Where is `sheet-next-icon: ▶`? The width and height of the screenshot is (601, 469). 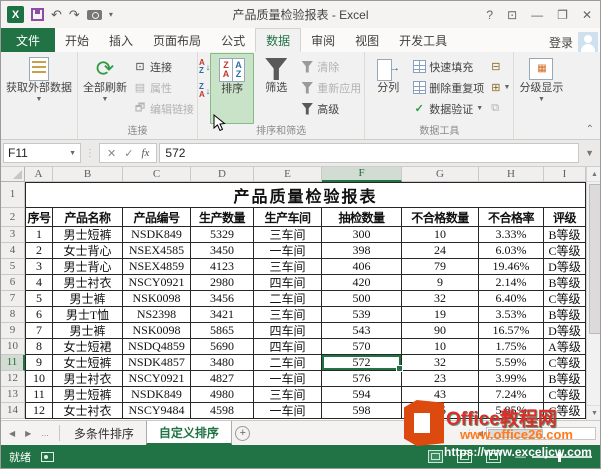
sheet-next-icon: ▶ is located at coordinates (28, 433).